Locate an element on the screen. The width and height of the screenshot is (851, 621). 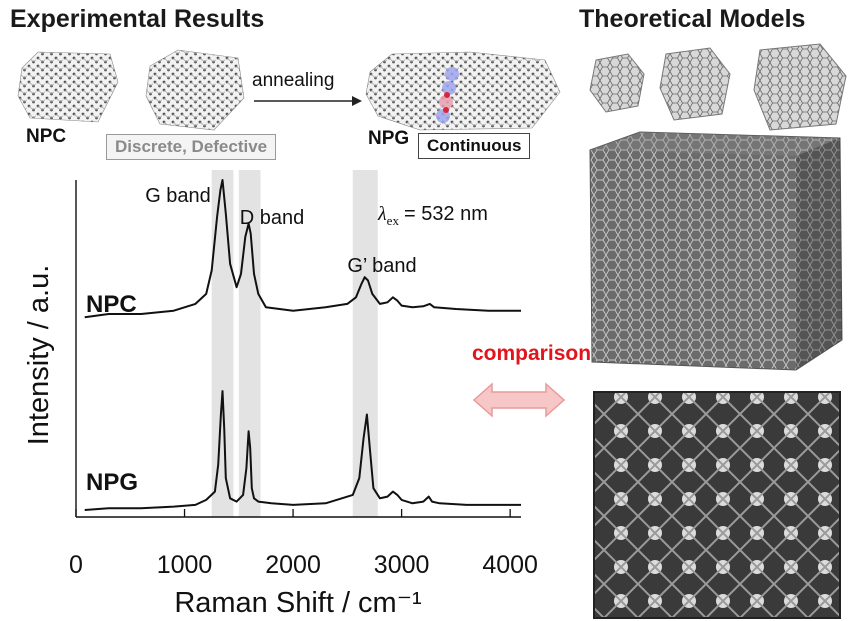
band-label-1: G band is located at coordinates (178, 196).